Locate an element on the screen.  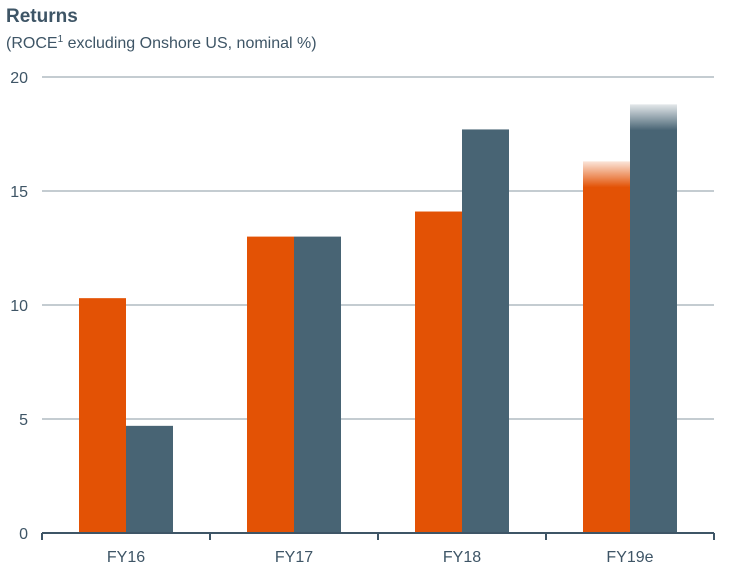
x-tick-label: FY19e is located at coordinates (629, 557).